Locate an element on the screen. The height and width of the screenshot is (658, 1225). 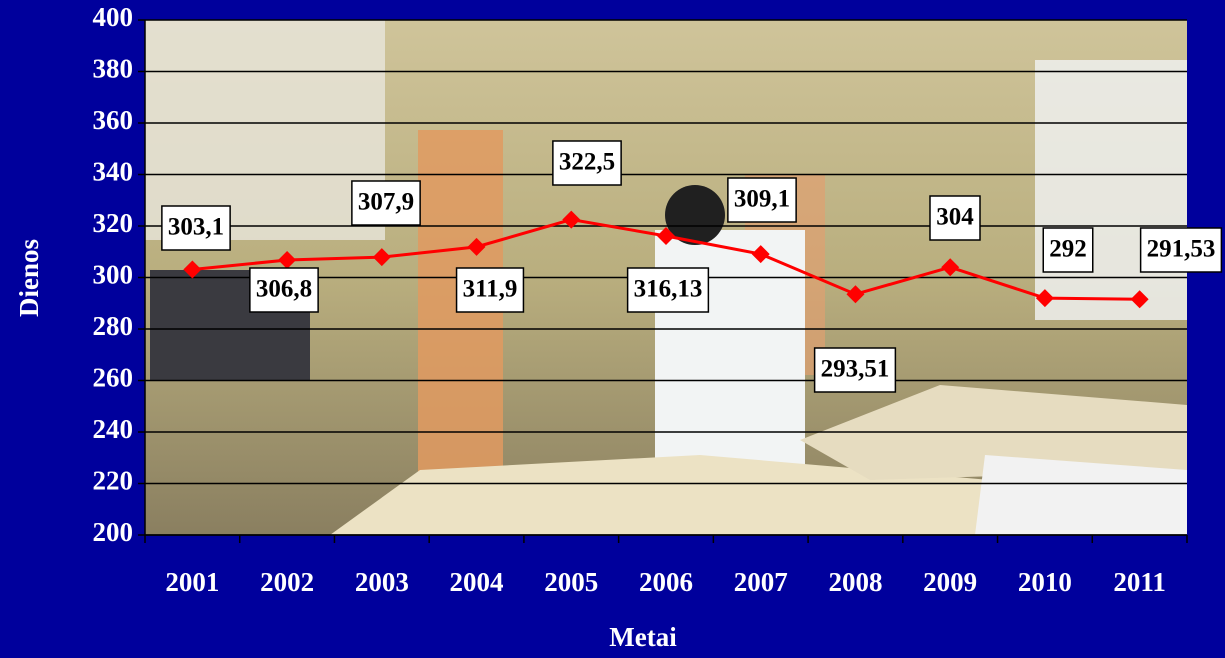
data-label: 306,8 is located at coordinates (284, 289).